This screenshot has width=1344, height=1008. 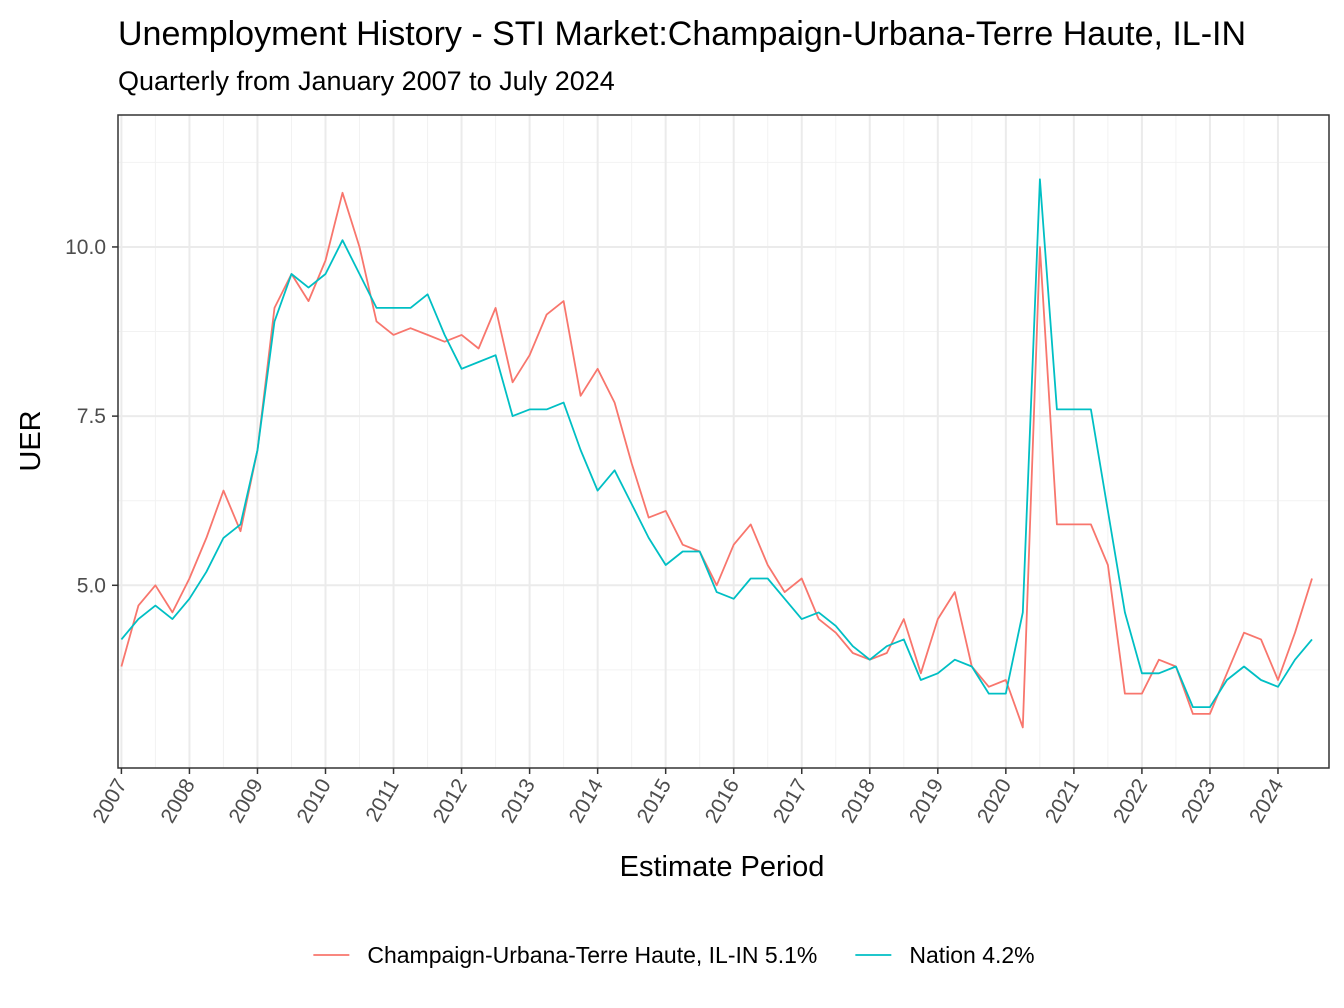 I want to click on chart-subtitle: Quarterly from January 2007 to July 2024, so click(x=366, y=81).